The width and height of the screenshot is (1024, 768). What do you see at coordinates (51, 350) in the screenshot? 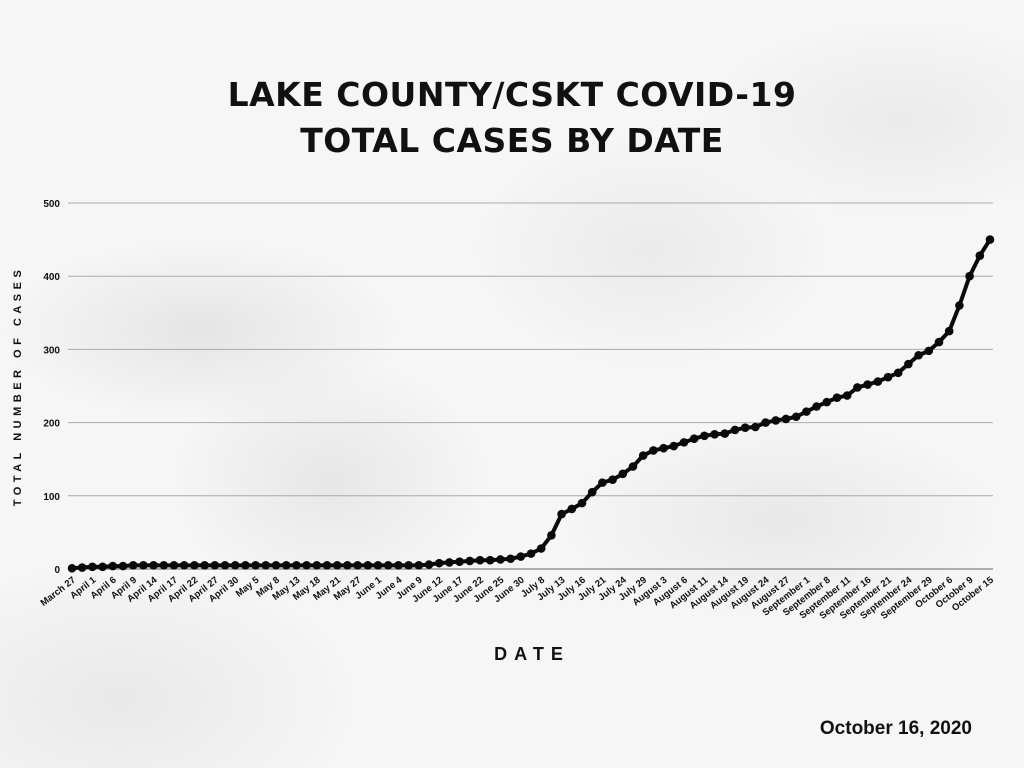
I see `y-tick-label: 300` at bounding box center [51, 350].